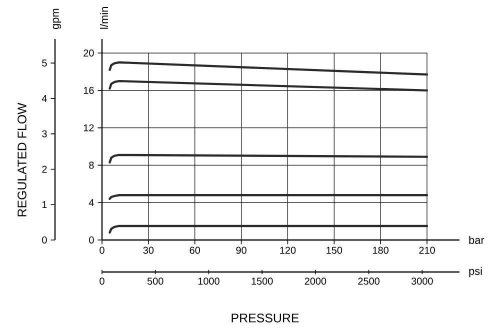 The width and height of the screenshot is (497, 330). Describe the element at coordinates (315, 281) in the screenshot. I see `x2-tick-label: 2000` at that location.